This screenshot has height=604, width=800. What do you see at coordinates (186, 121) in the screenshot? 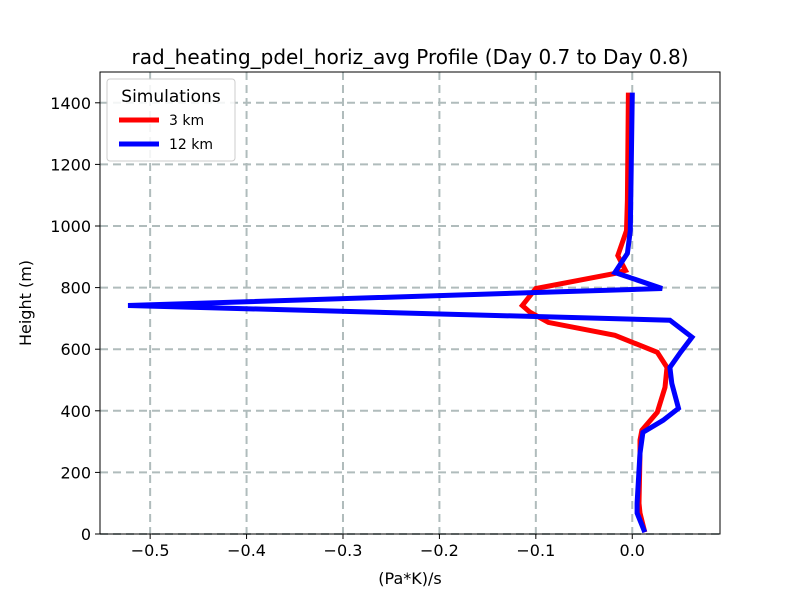
I see `legend-label-3km: 3 km` at bounding box center [186, 121].